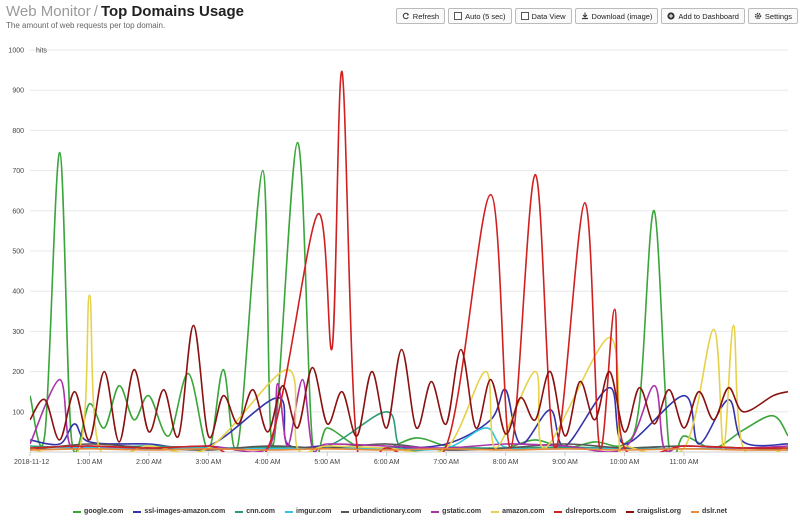 The width and height of the screenshot is (800, 523). Describe the element at coordinates (758, 16) in the screenshot. I see `gear-icon` at that location.